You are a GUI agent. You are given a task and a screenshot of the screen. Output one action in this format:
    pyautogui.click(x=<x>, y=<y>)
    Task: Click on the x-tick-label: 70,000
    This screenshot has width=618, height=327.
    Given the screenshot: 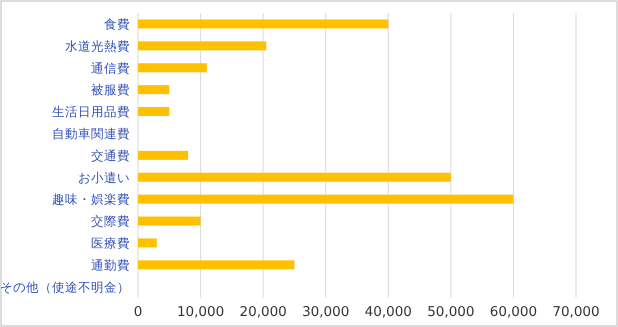 What is the action you would take?
    pyautogui.click(x=576, y=312)
    